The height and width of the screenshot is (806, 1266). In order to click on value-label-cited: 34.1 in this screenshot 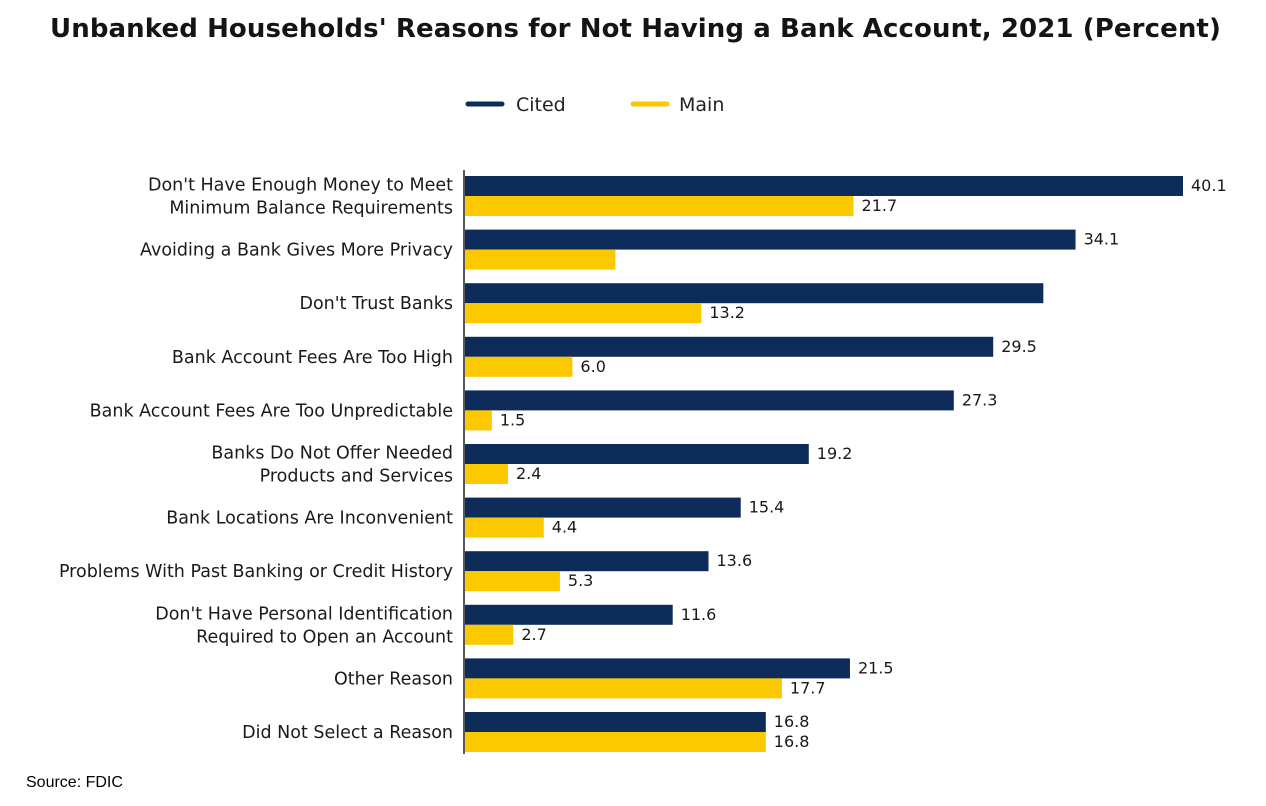, I will do `click(1102, 239)`.